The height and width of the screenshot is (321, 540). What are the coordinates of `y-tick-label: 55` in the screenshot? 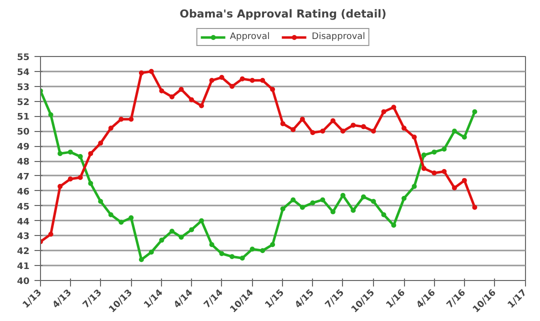 It's located at (23, 58).